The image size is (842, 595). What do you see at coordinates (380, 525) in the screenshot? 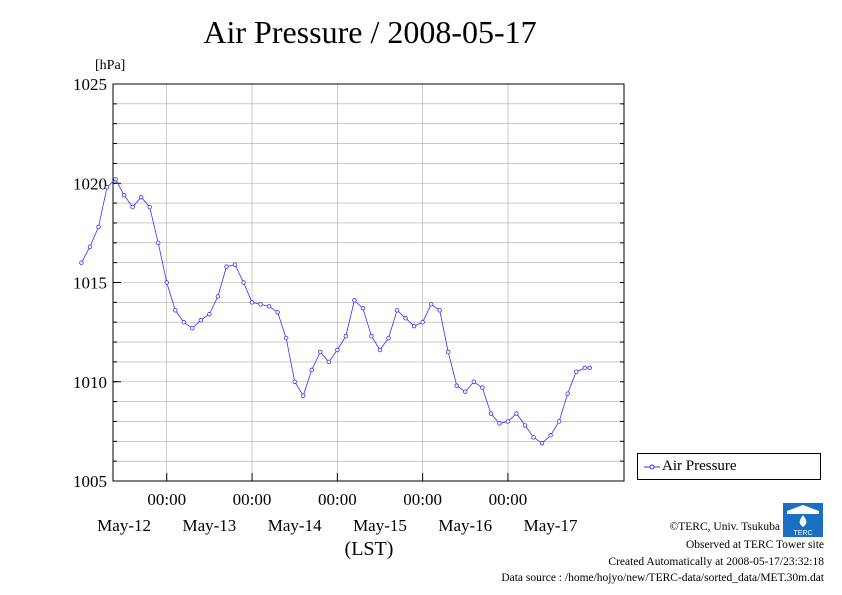
I see `x-date-label: May-15` at bounding box center [380, 525].